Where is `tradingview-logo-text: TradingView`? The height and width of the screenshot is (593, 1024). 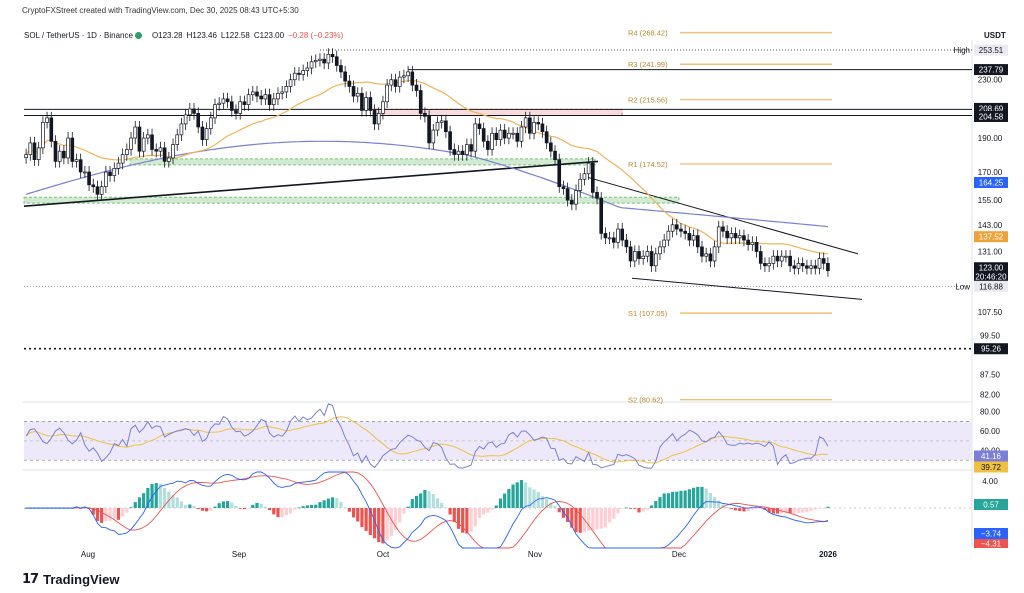 tradingview-logo-text: TradingView is located at coordinates (81, 579).